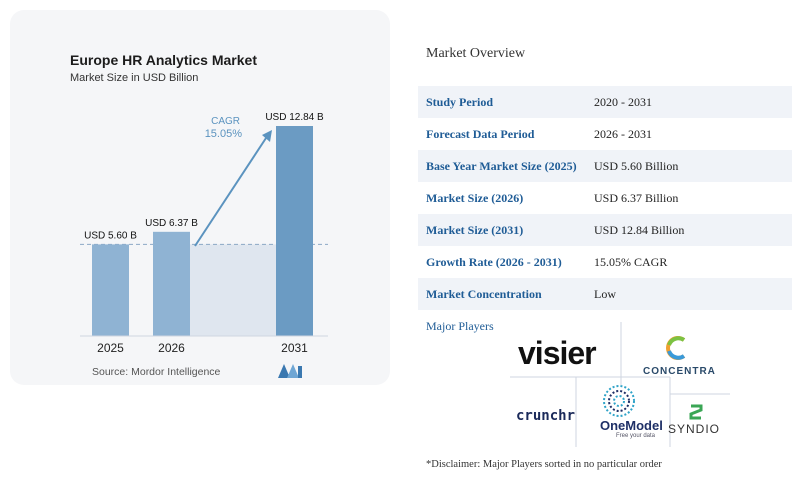  What do you see at coordinates (475, 198) in the screenshot?
I see `overview-label: Market Size (2026)` at bounding box center [475, 198].